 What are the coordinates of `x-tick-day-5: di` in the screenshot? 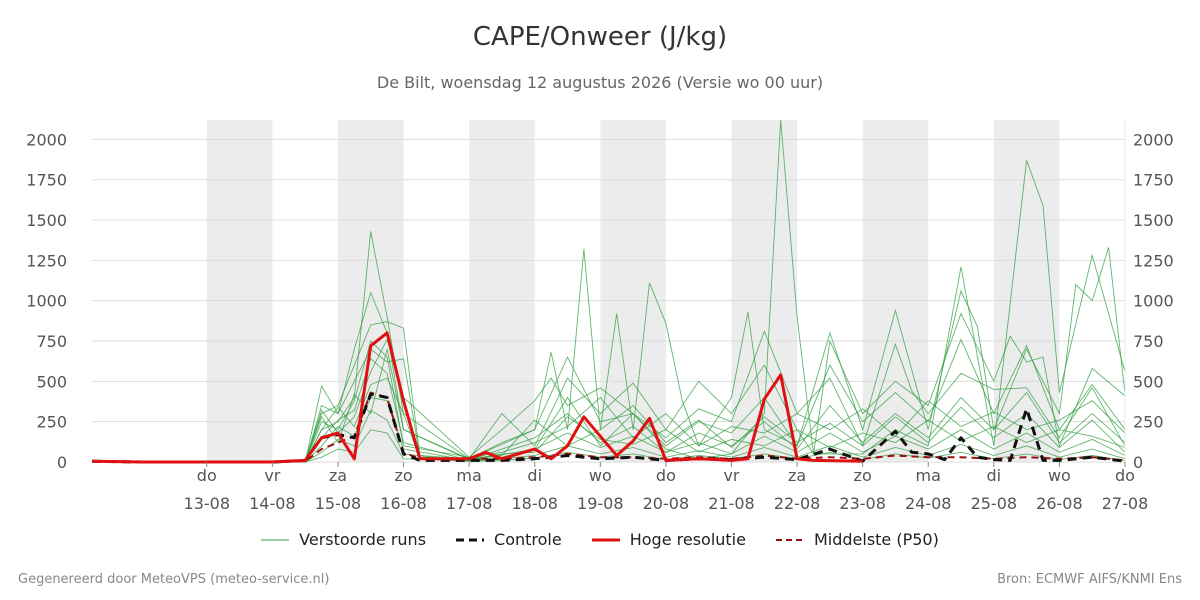 It's located at (534, 475).